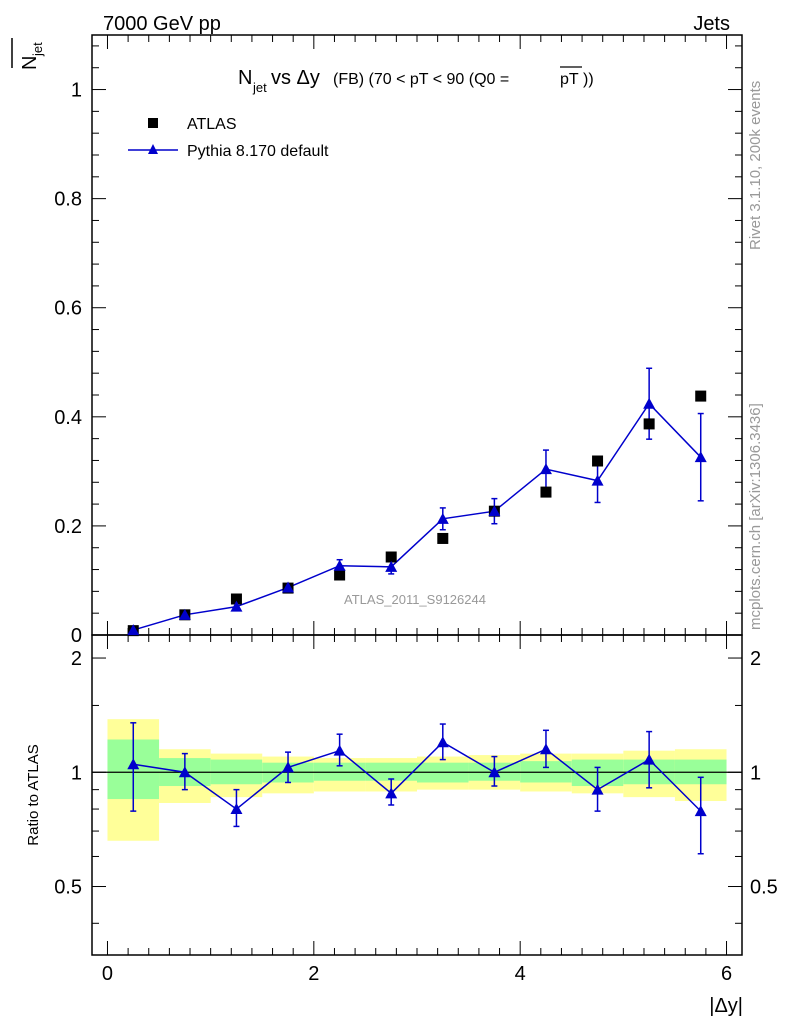  I want to click on ratio-tick-label-right: 0.5, so click(764, 888).